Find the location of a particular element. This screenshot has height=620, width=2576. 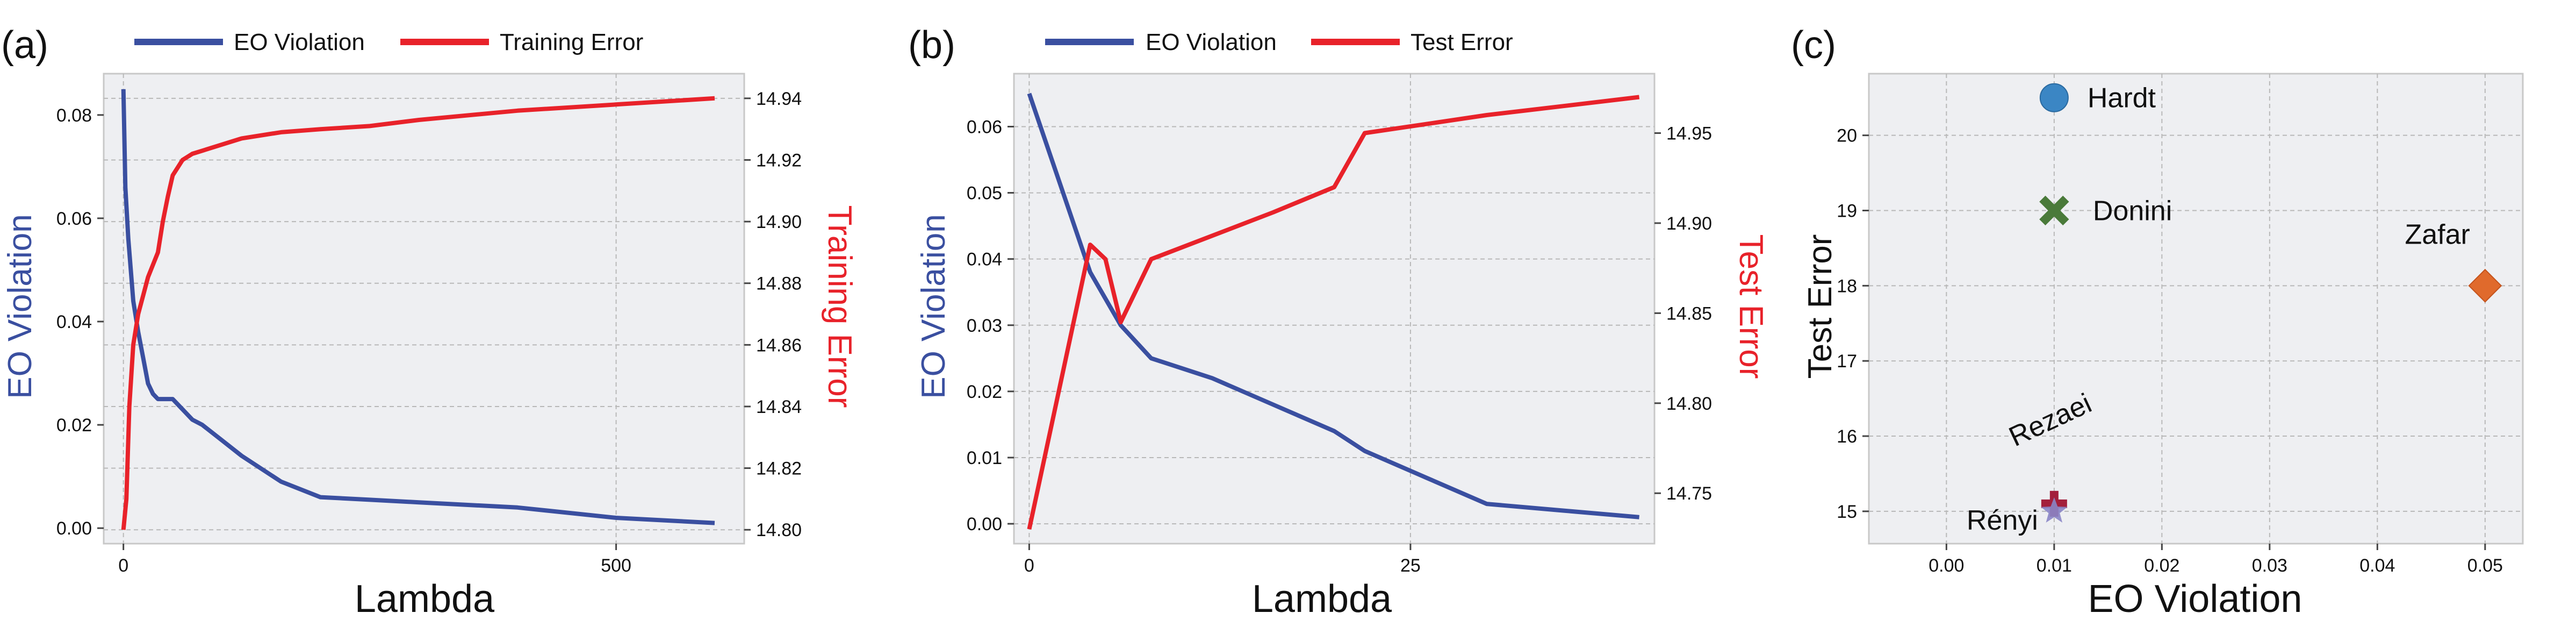

y-tick-label: 16 is located at coordinates (1847, 436).